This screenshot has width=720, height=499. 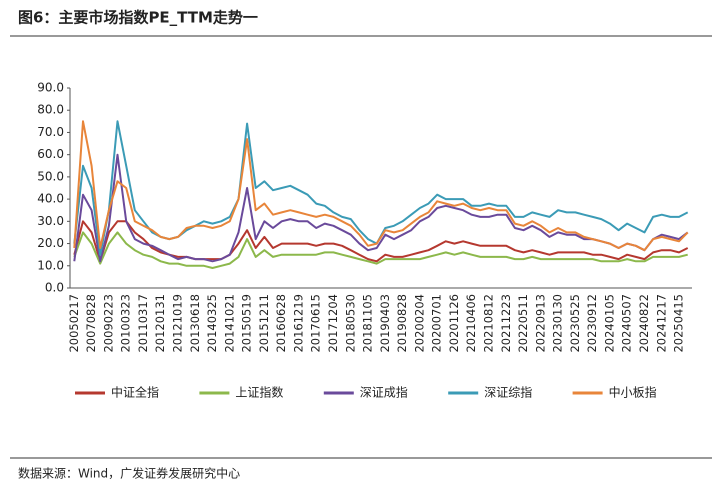 What do you see at coordinates (54, 288) in the screenshot?
I see `y-tick-label: 0.0` at bounding box center [54, 288].